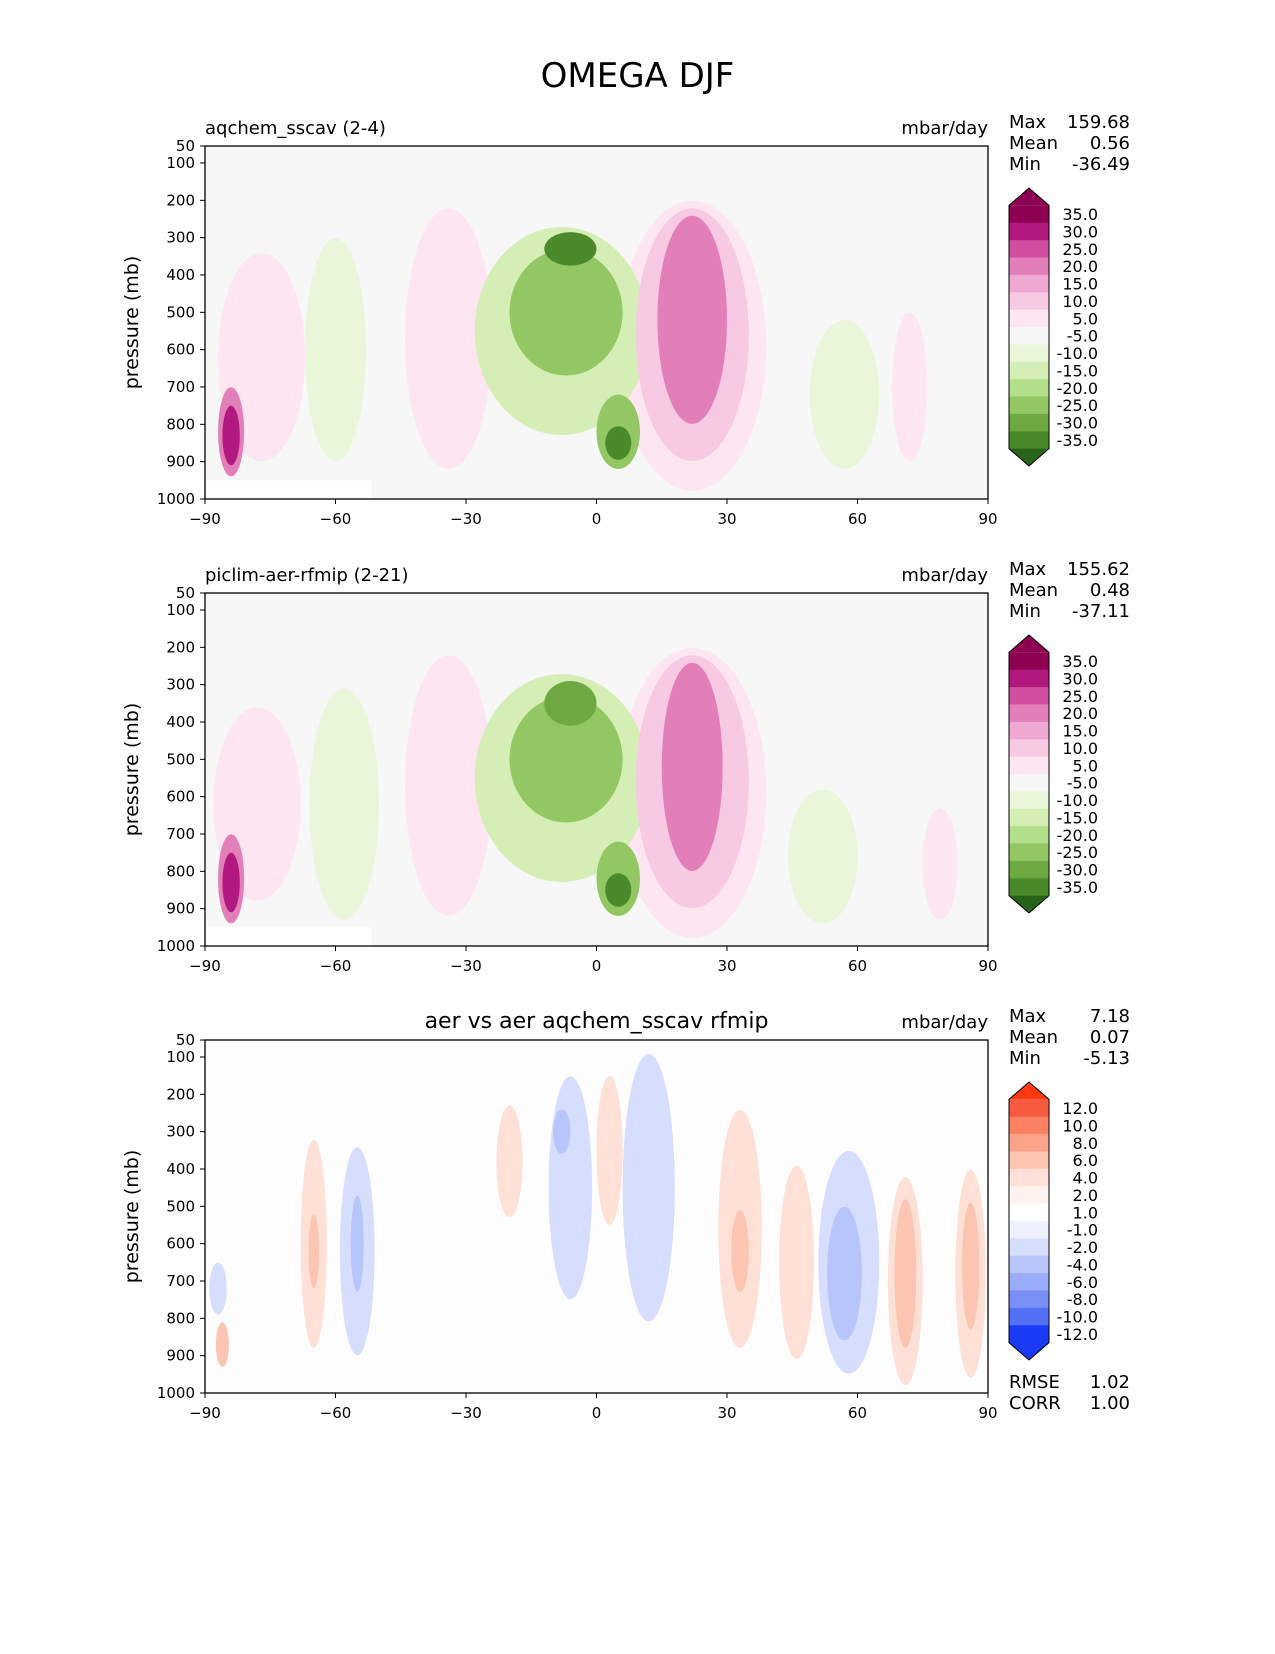  Describe the element at coordinates (597, 519) in the screenshot. I see `x-tick-label: 0` at that location.